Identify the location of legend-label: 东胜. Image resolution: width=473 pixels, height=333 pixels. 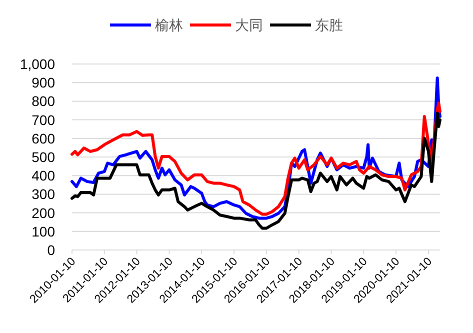
(329, 25).